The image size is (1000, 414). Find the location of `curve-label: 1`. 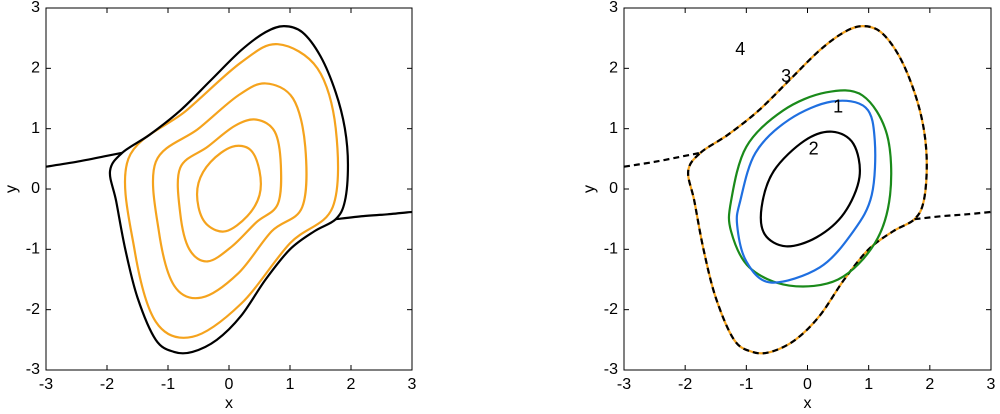

curve-label: 1 is located at coordinates (838, 106).